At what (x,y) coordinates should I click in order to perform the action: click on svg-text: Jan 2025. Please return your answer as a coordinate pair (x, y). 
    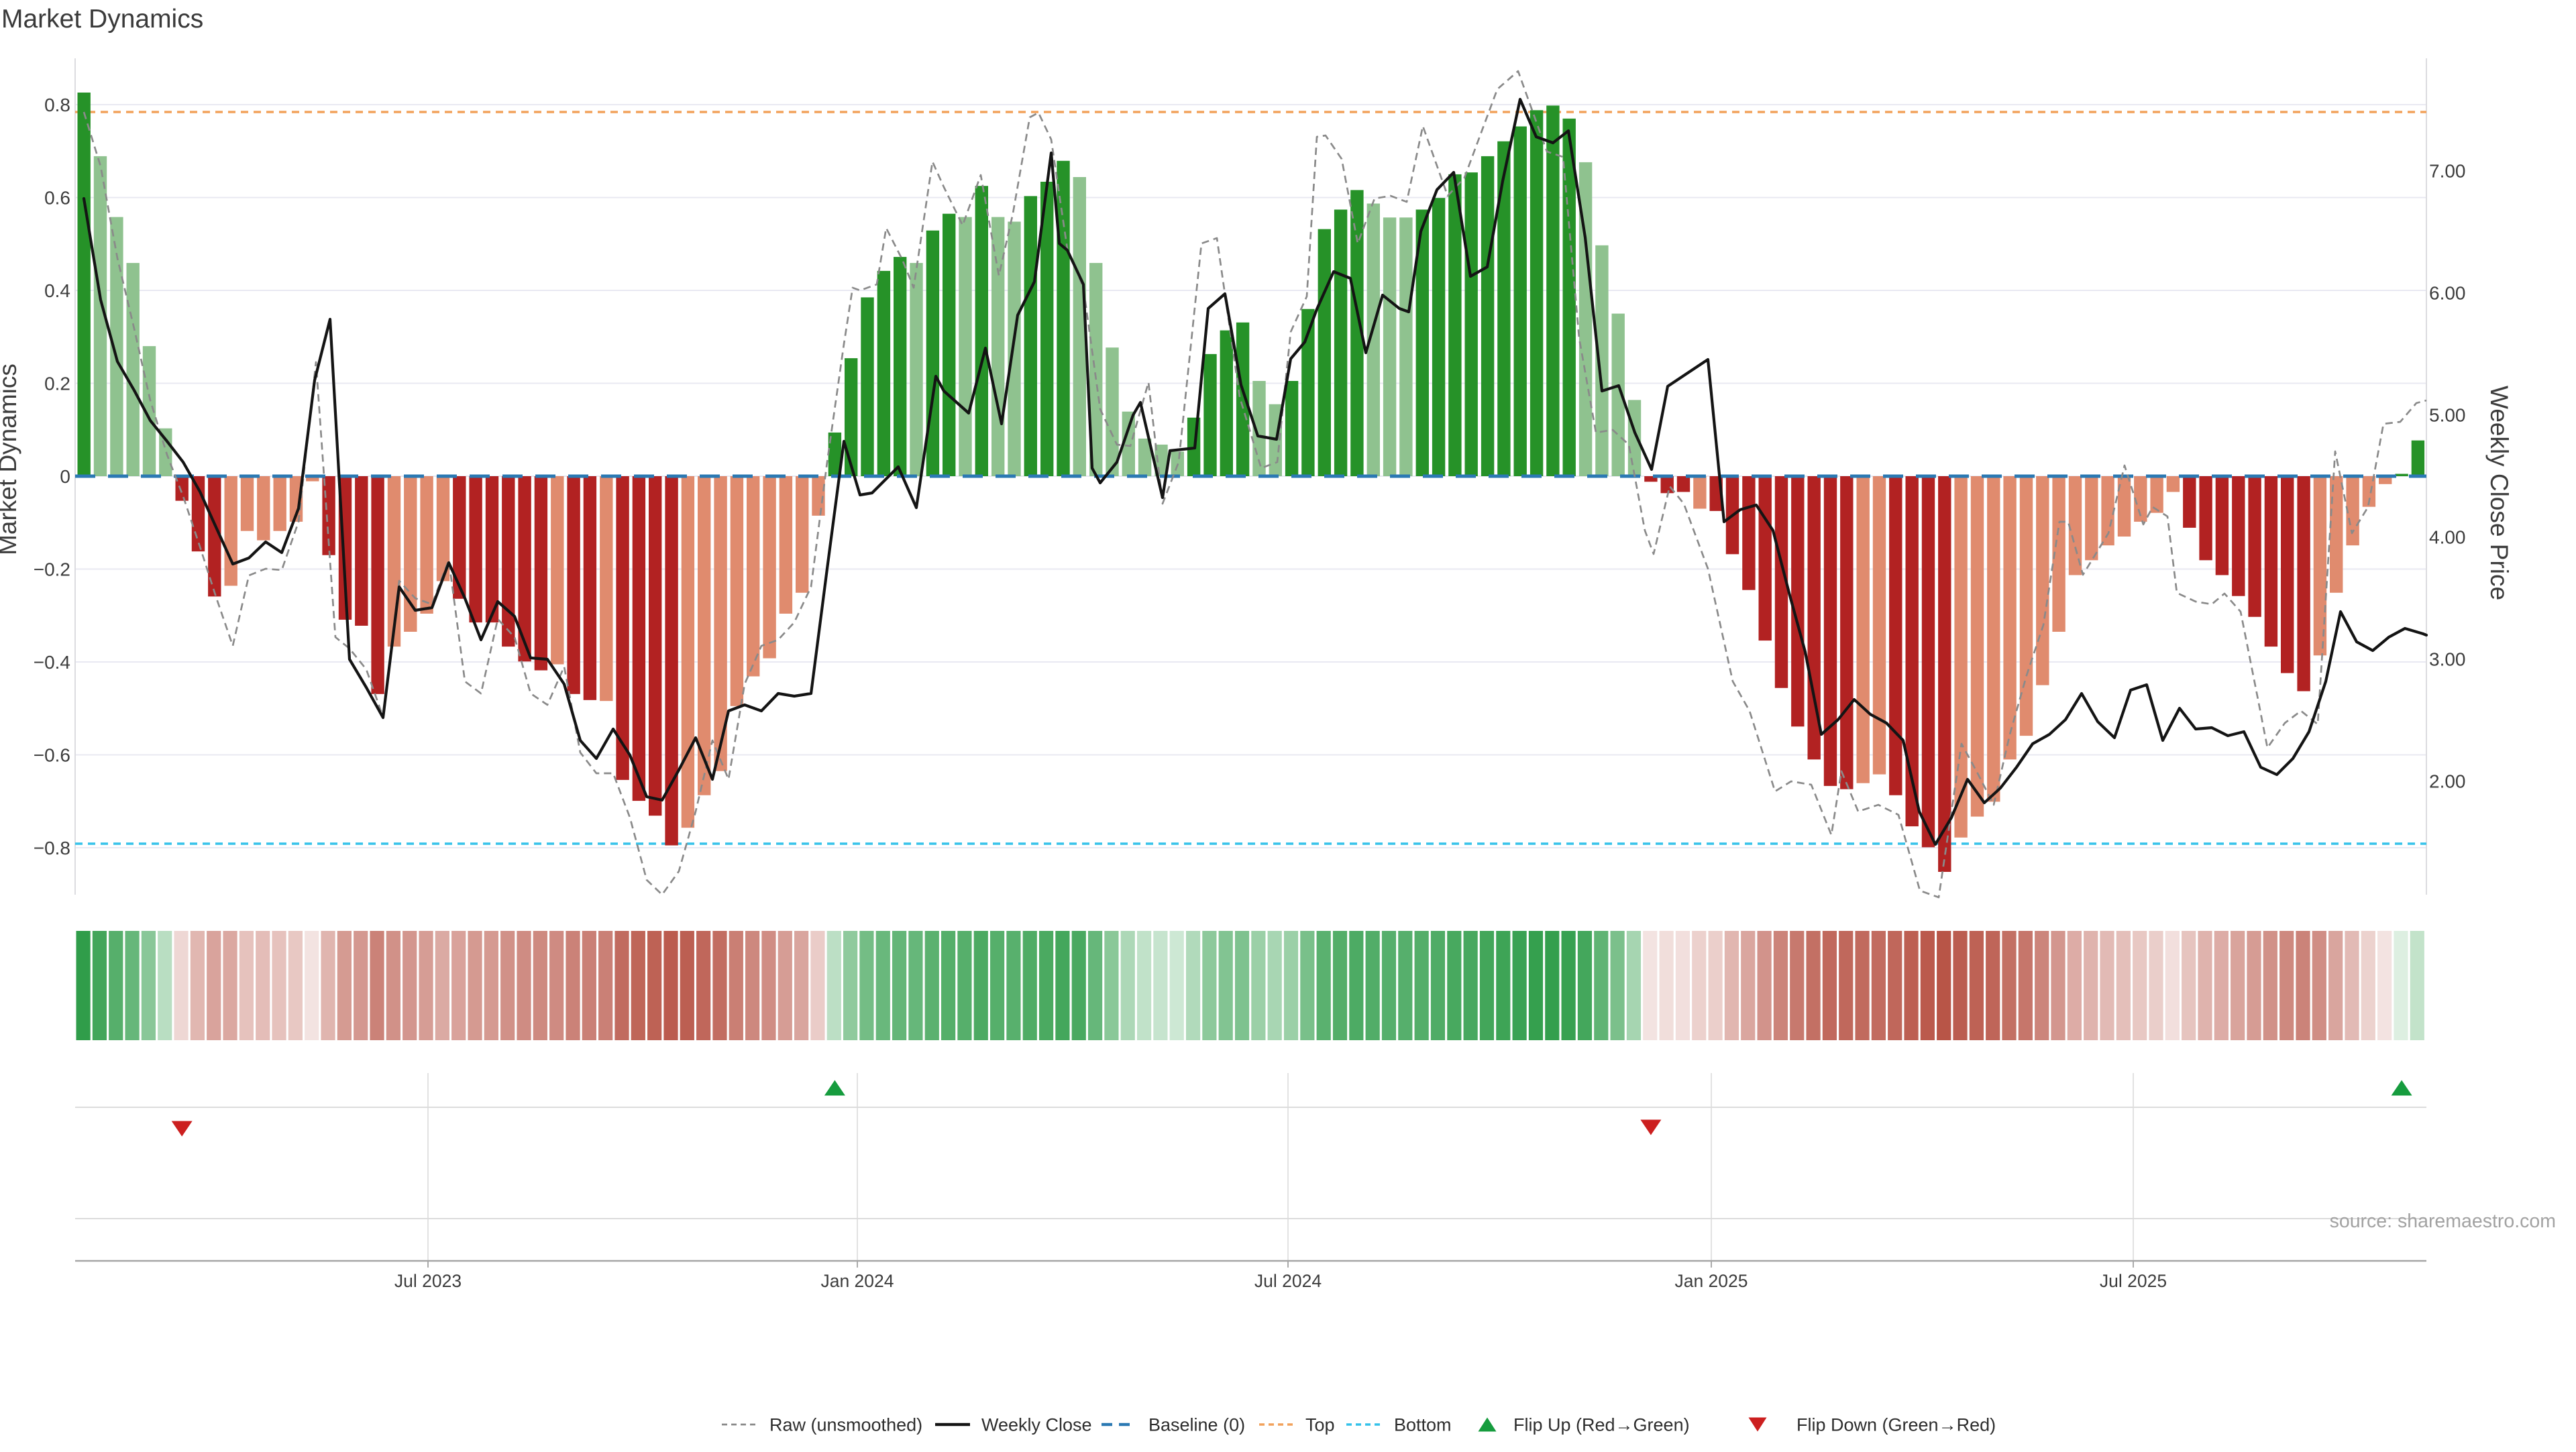
    Looking at the image, I should click on (1711, 1281).